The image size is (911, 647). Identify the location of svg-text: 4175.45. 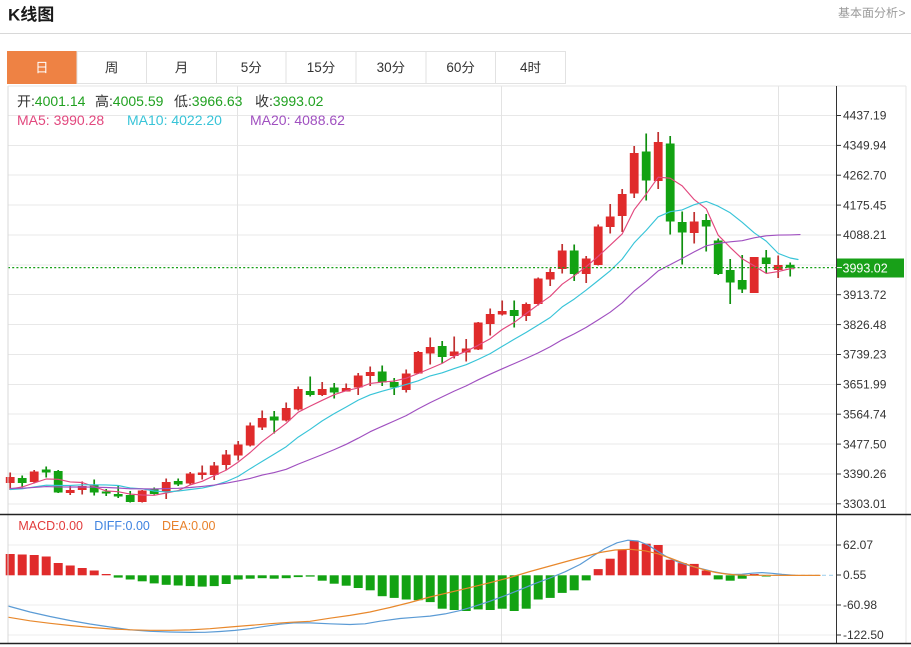
(865, 205).